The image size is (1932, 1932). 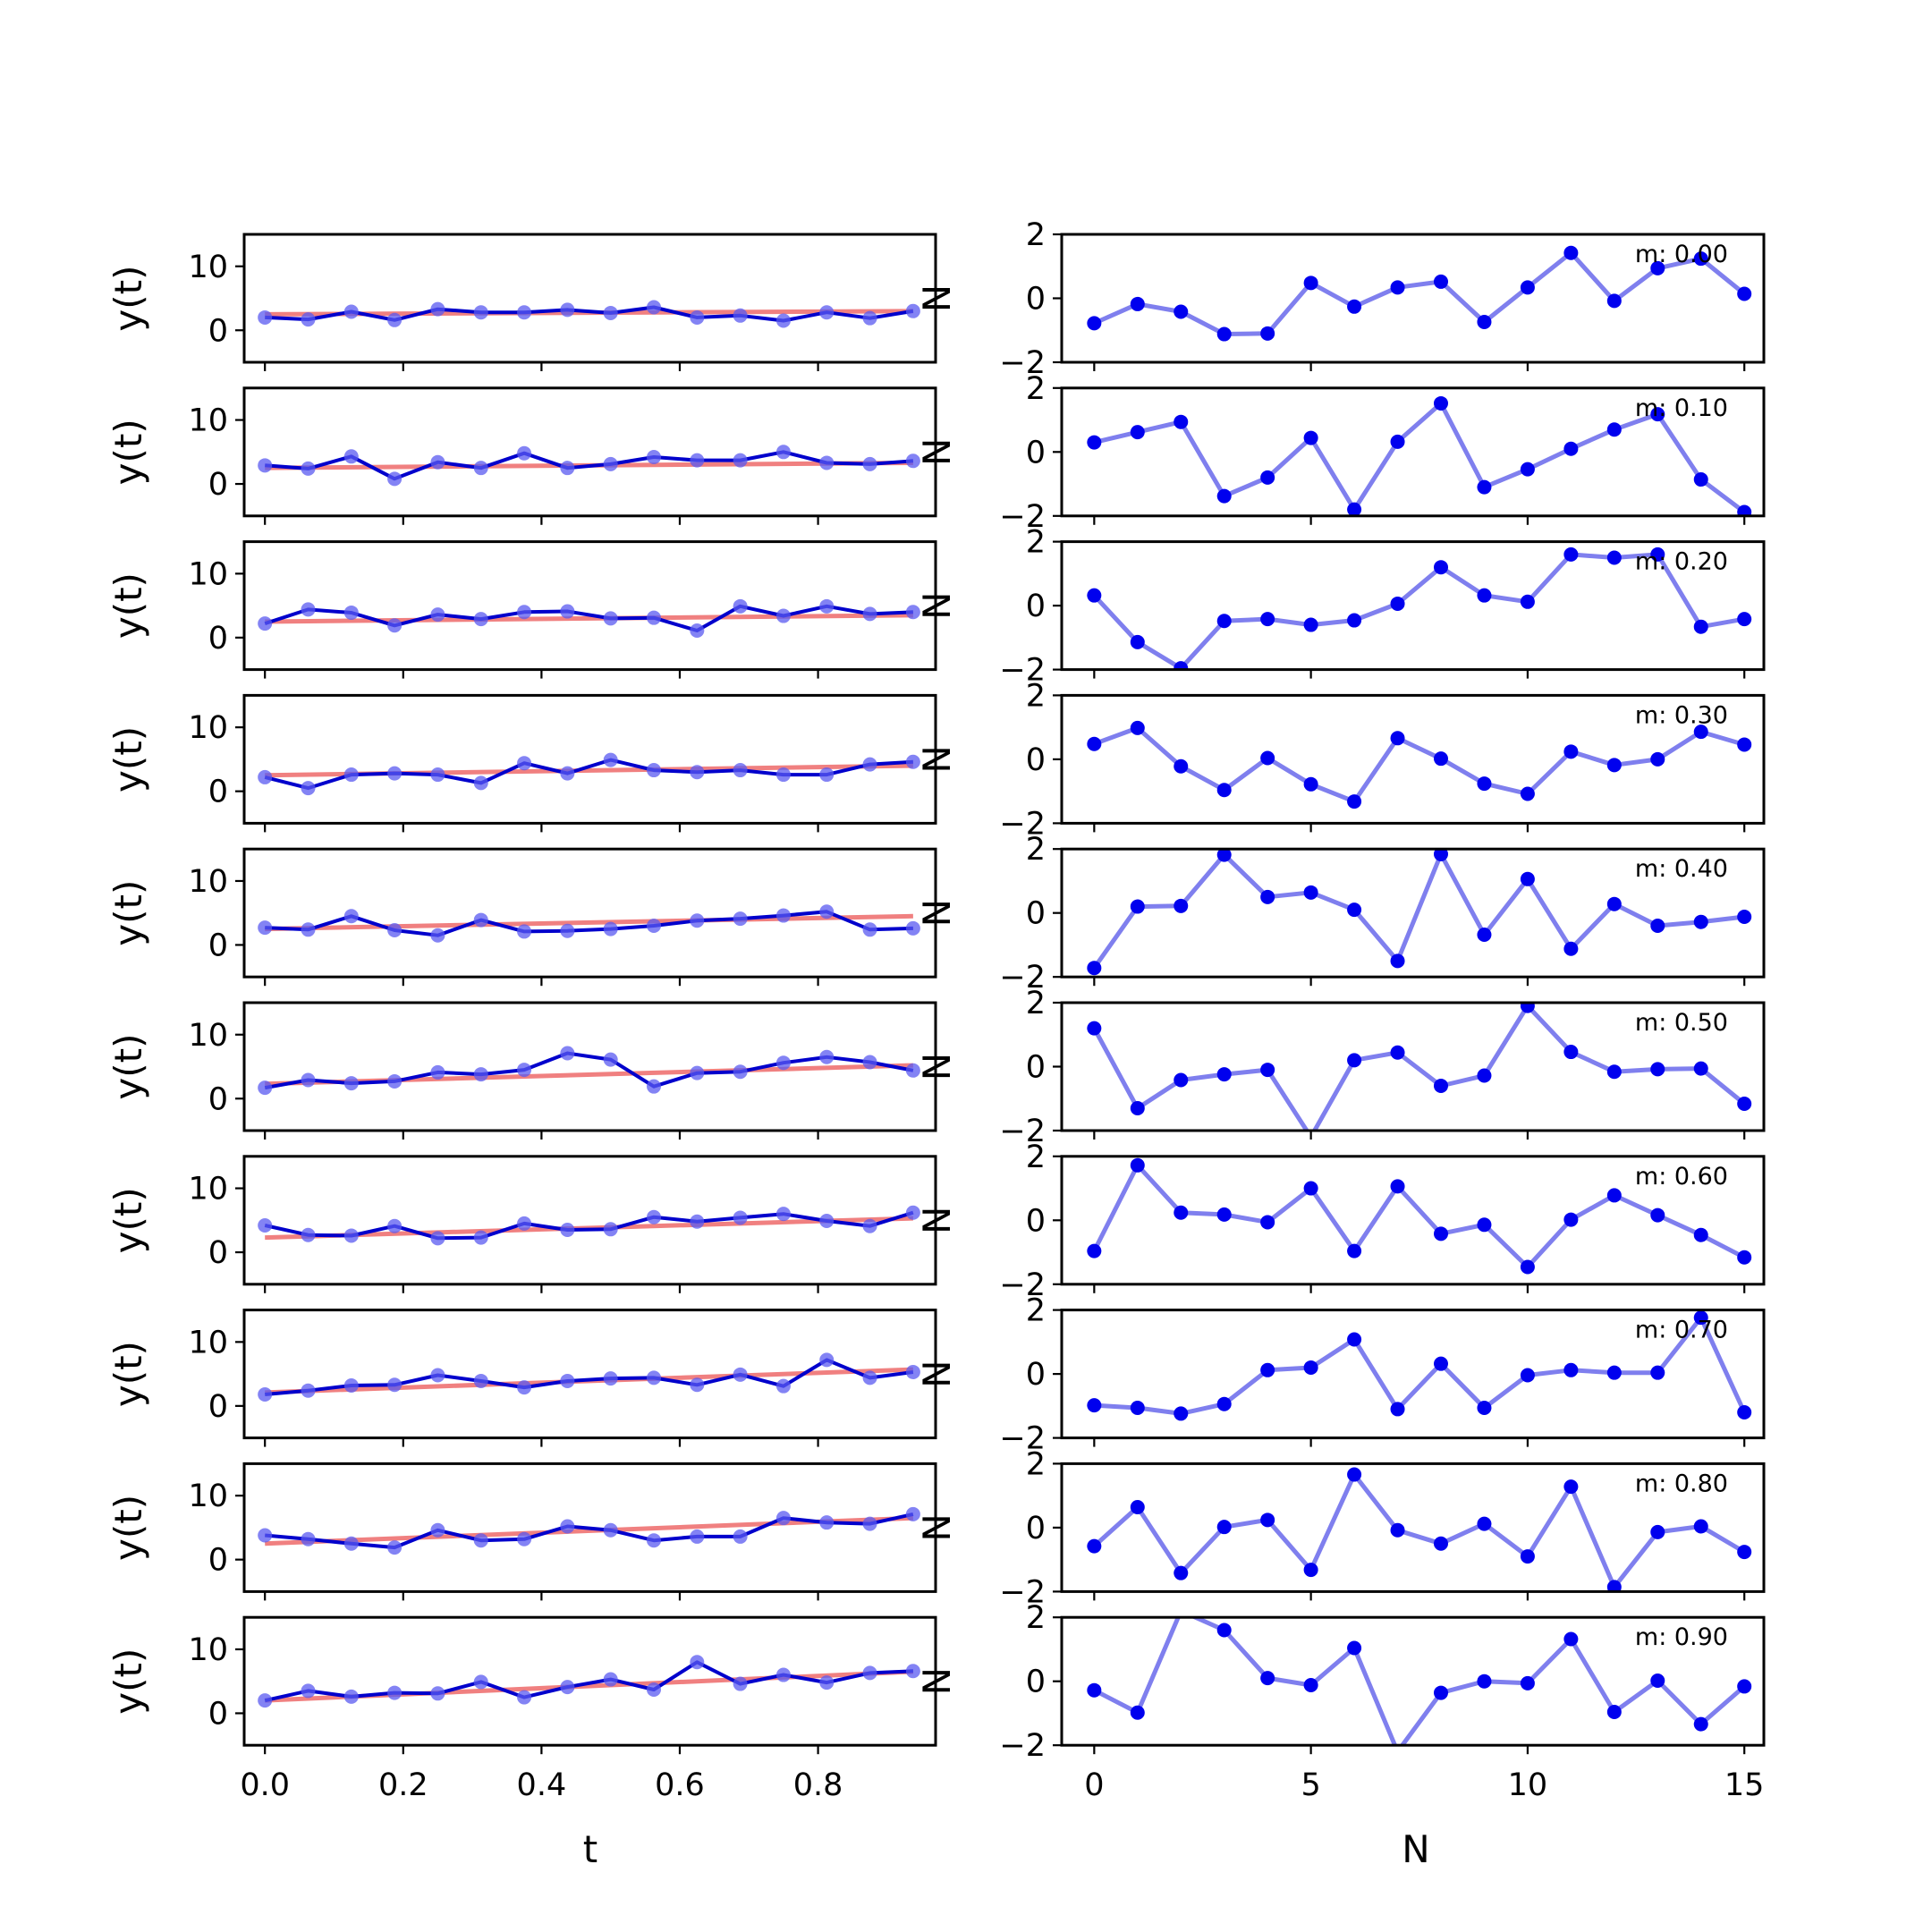 What do you see at coordinates (208, 421) in the screenshot?
I see `y-tick-label: 10` at bounding box center [208, 421].